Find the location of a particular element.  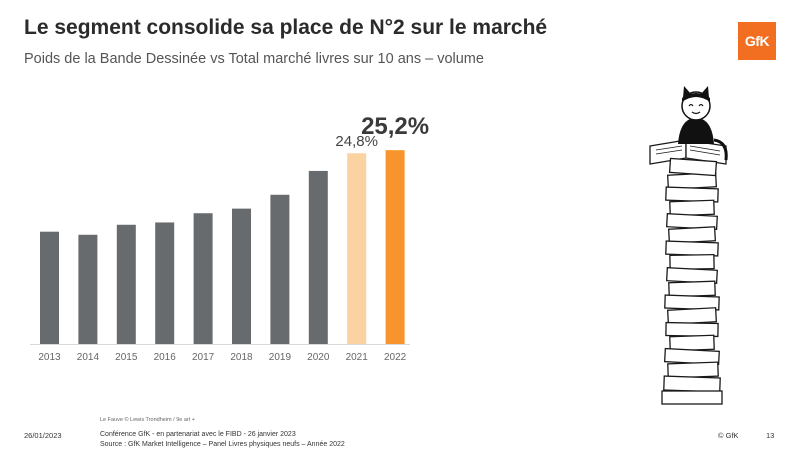

bar-2015 is located at coordinates (126, 284).